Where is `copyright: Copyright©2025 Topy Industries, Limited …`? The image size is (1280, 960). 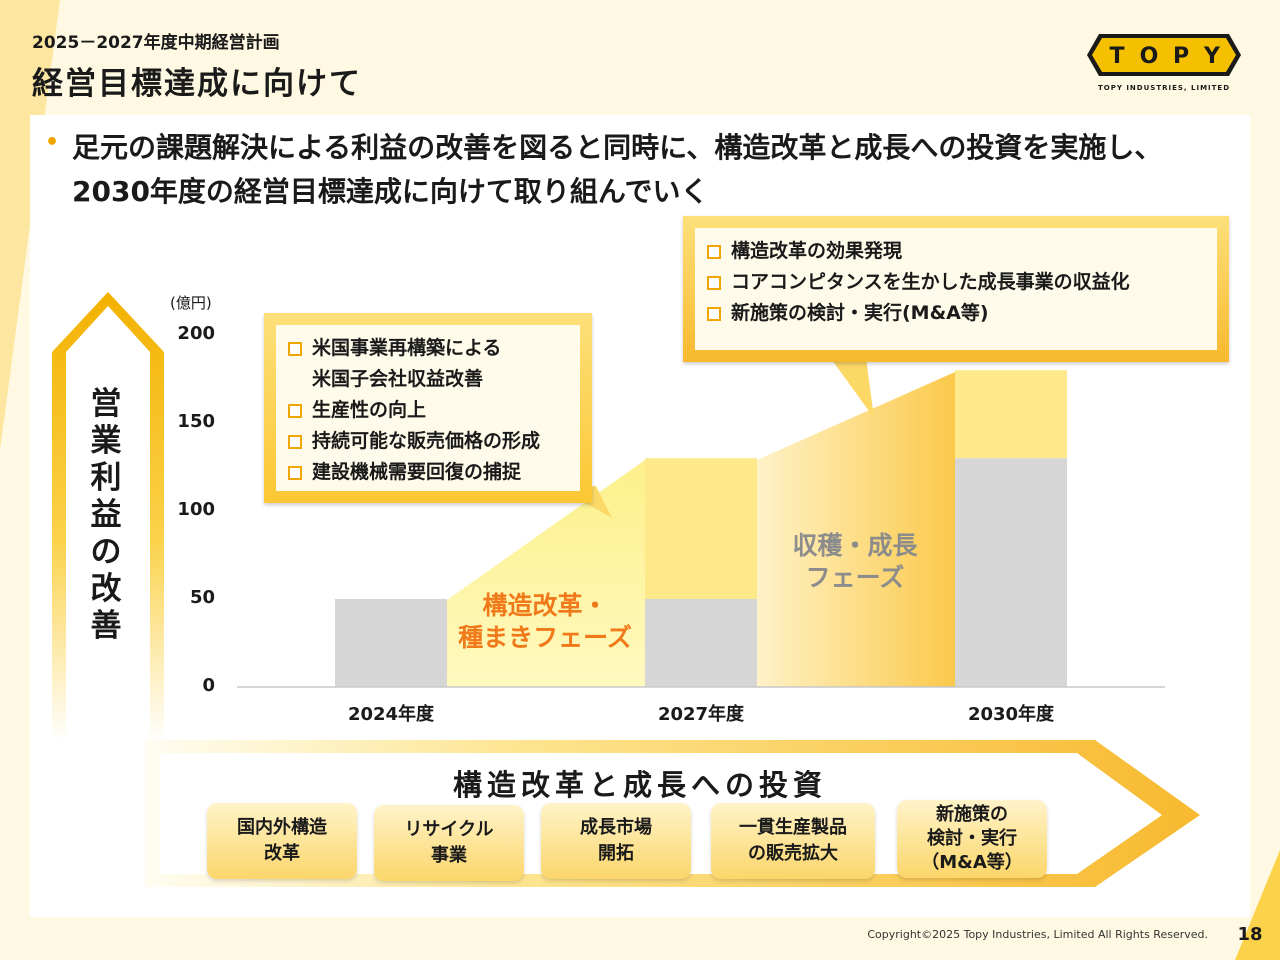
copyright: Copyright©2025 Topy Industries, Limited … is located at coordinates (1037, 934).